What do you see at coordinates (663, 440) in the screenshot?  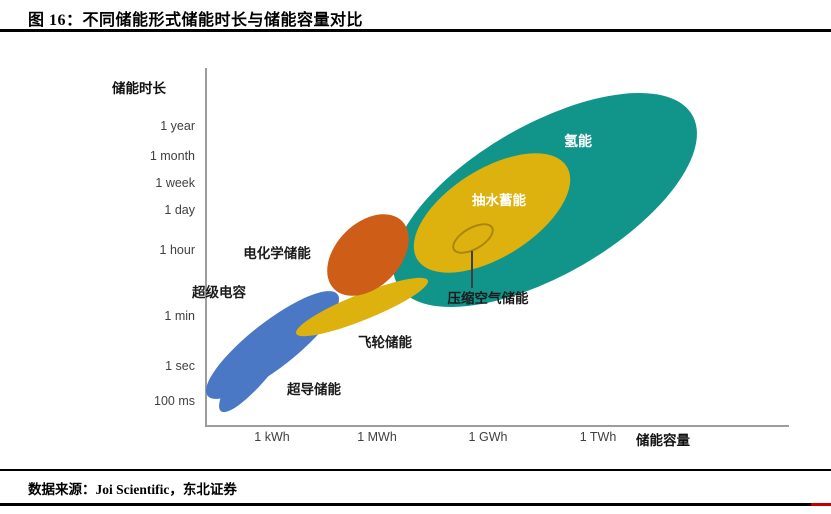 I see `x-axis-title: 储能容量` at bounding box center [663, 440].